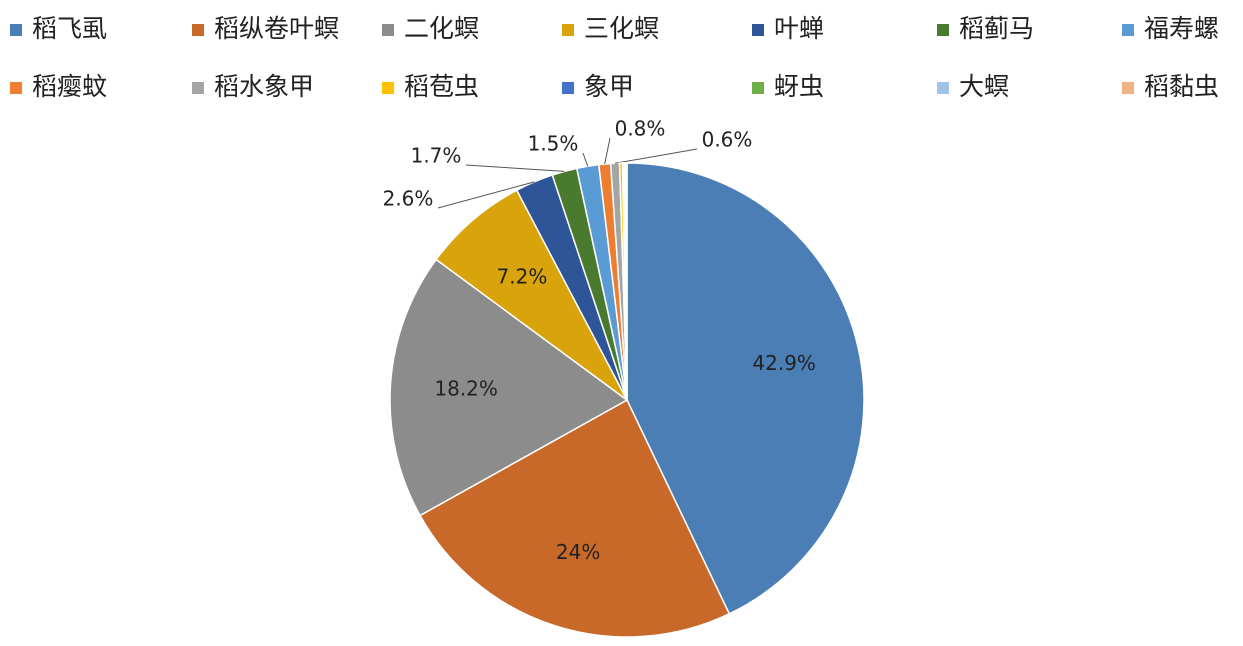  Describe the element at coordinates (1181, 28) in the screenshot. I see `legend-label: 福寿螺` at that location.